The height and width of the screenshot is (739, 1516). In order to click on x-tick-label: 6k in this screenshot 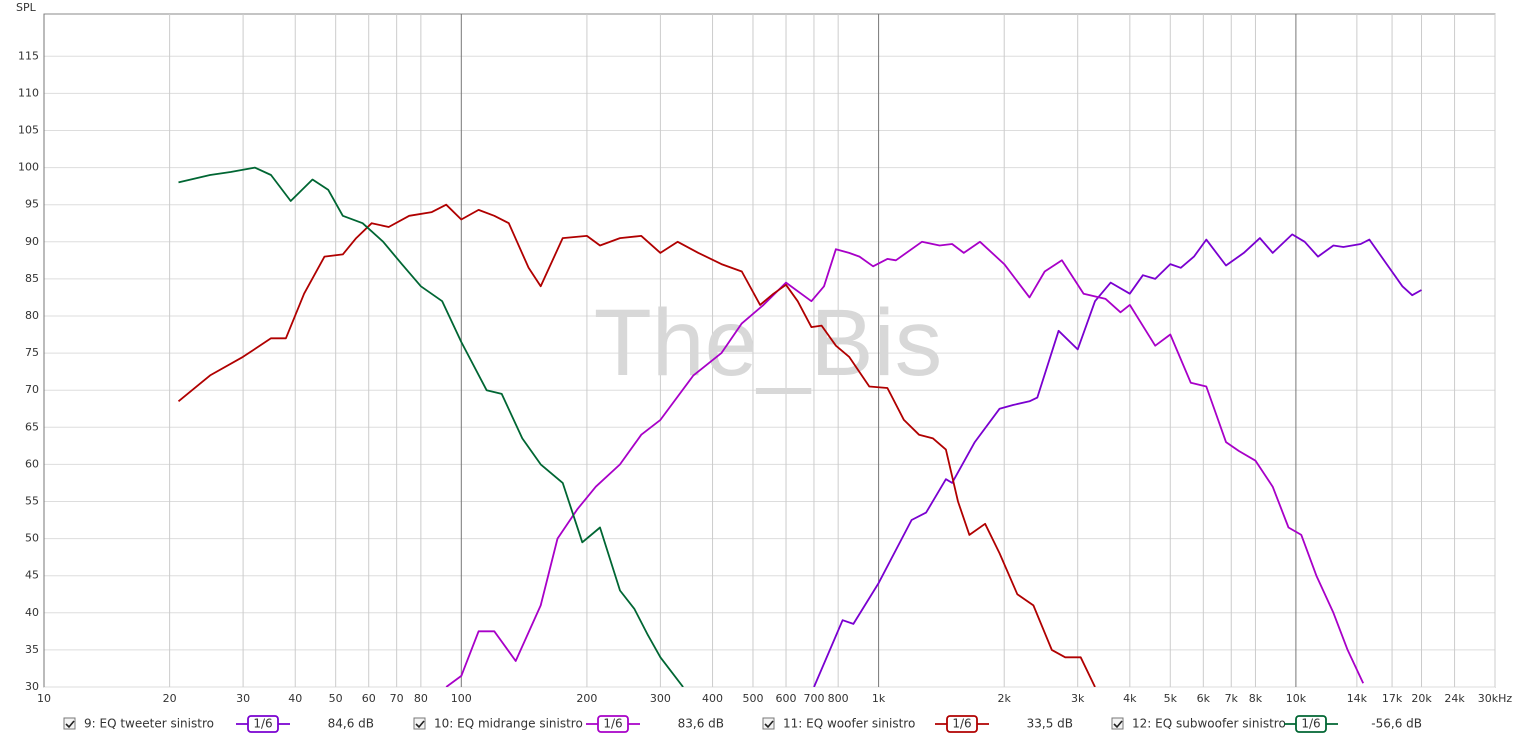, I will do `click(1204, 698)`.